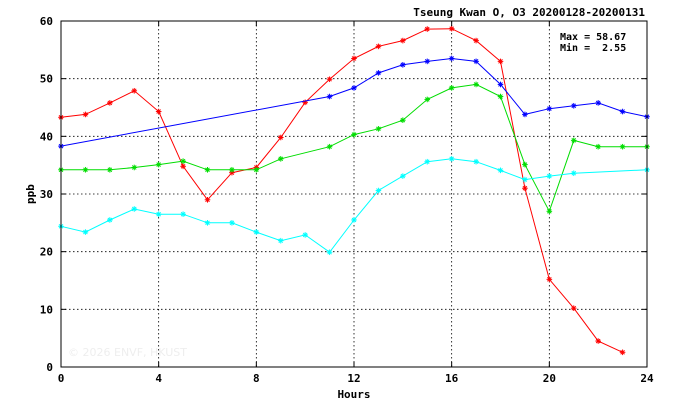  What do you see at coordinates (353, 378) in the screenshot?
I see `x-tick-label: 12` at bounding box center [353, 378].